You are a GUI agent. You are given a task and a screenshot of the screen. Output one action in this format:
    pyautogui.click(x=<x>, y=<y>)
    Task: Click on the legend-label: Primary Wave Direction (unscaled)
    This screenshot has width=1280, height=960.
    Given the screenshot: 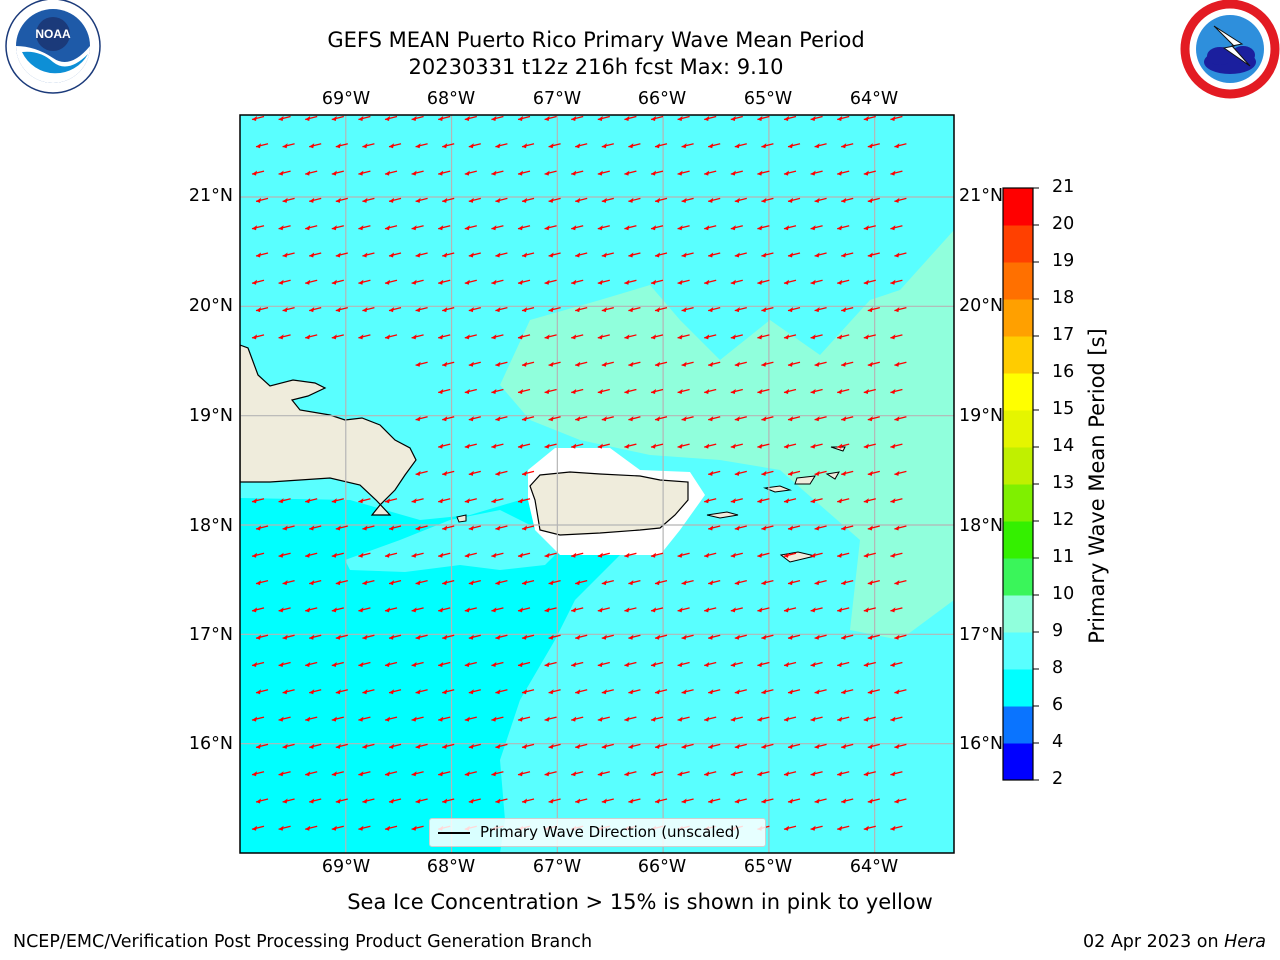 What is the action you would take?
    pyautogui.click(x=610, y=832)
    